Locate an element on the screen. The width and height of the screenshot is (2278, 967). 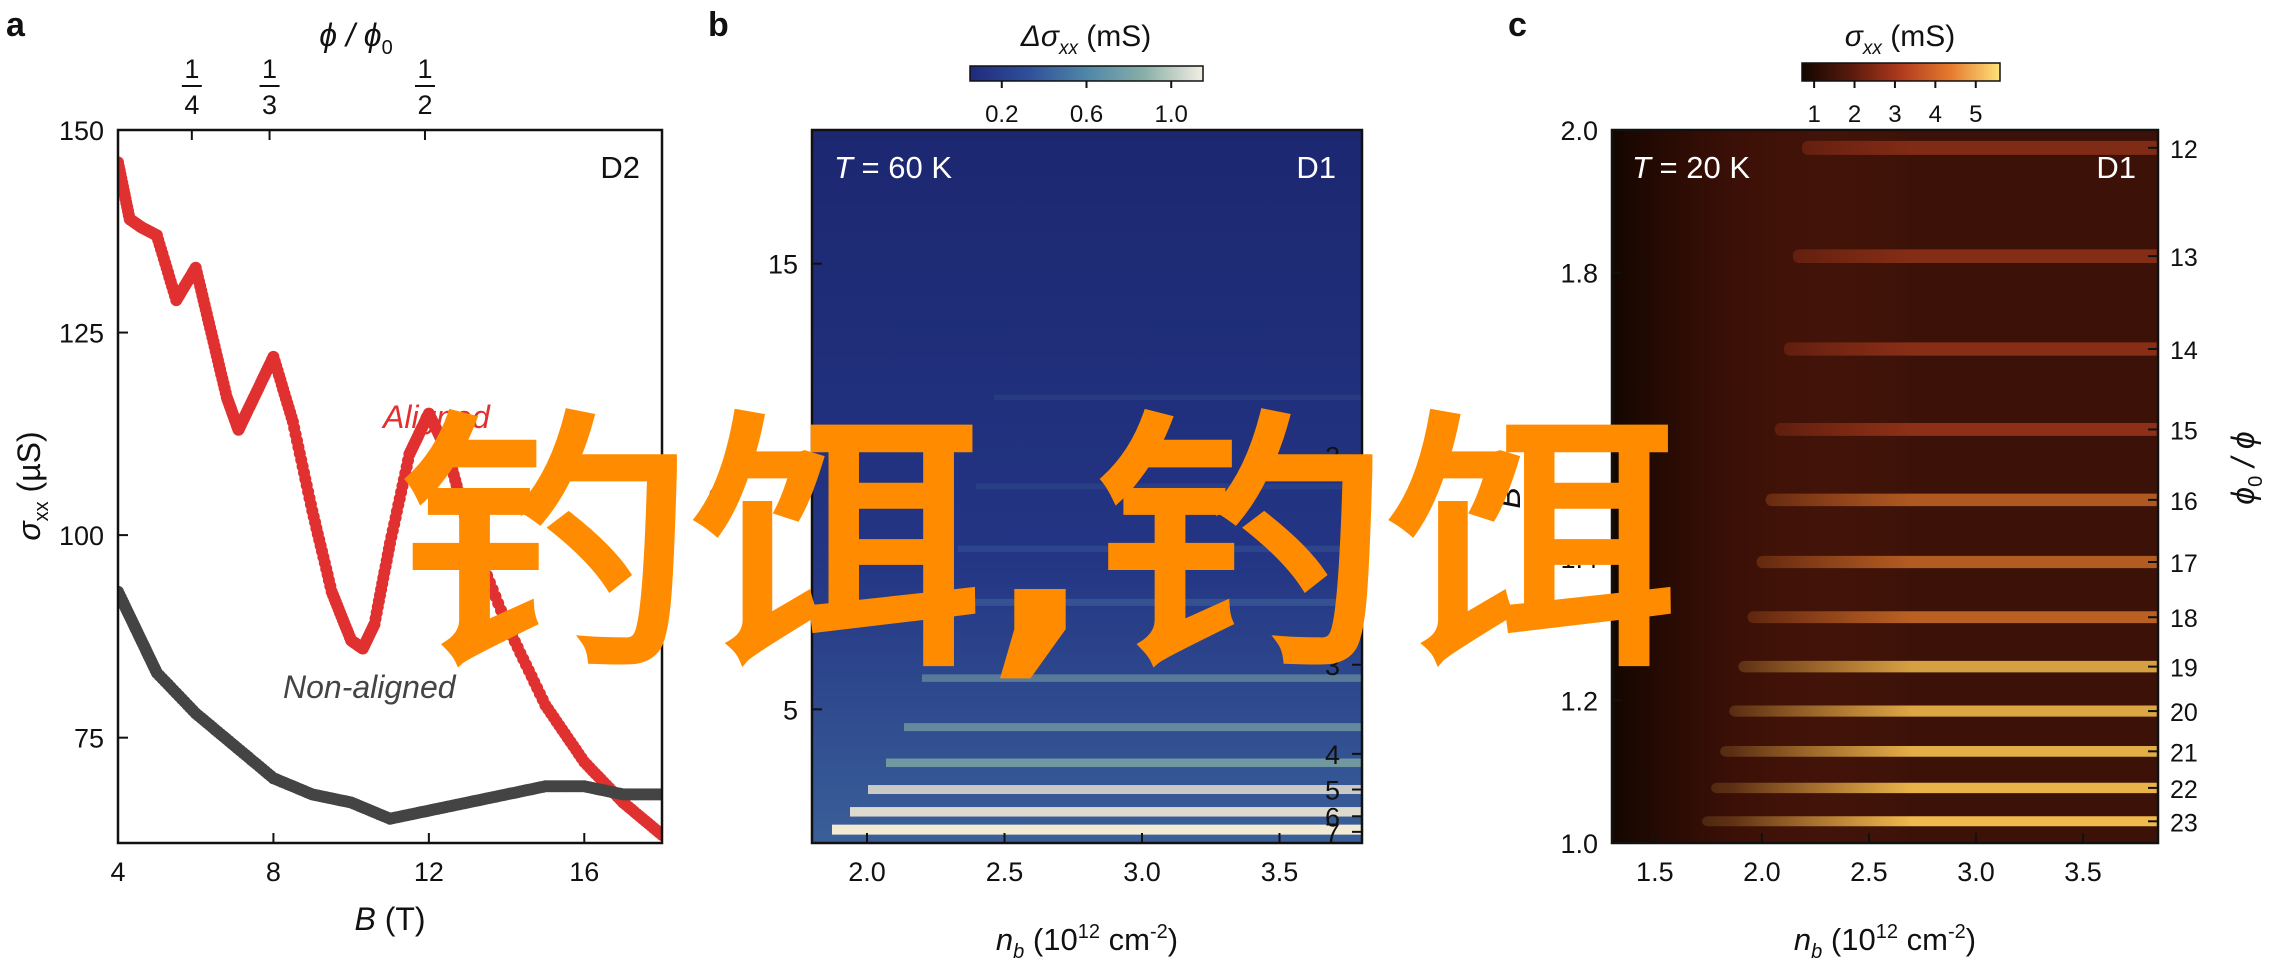
panel-c-ylabel-right: ϕ0 / ϕ is located at coordinates (2246, 467).